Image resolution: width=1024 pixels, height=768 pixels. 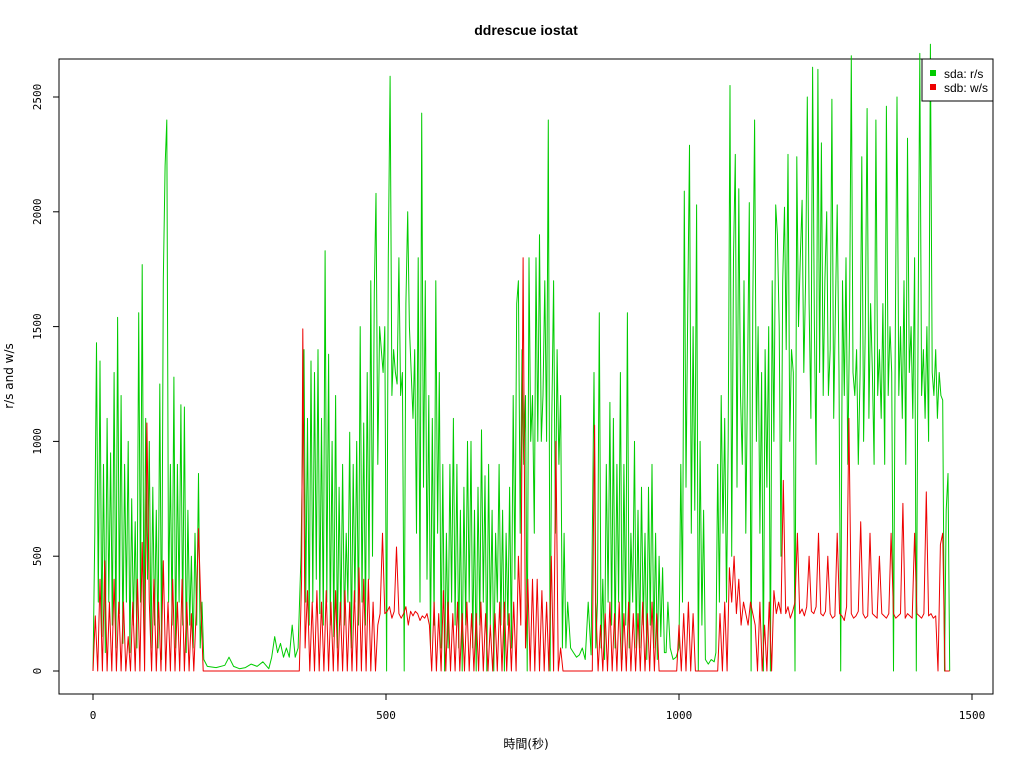 I want to click on legend: sda: r/s sdb: w/s, so click(x=957, y=80).